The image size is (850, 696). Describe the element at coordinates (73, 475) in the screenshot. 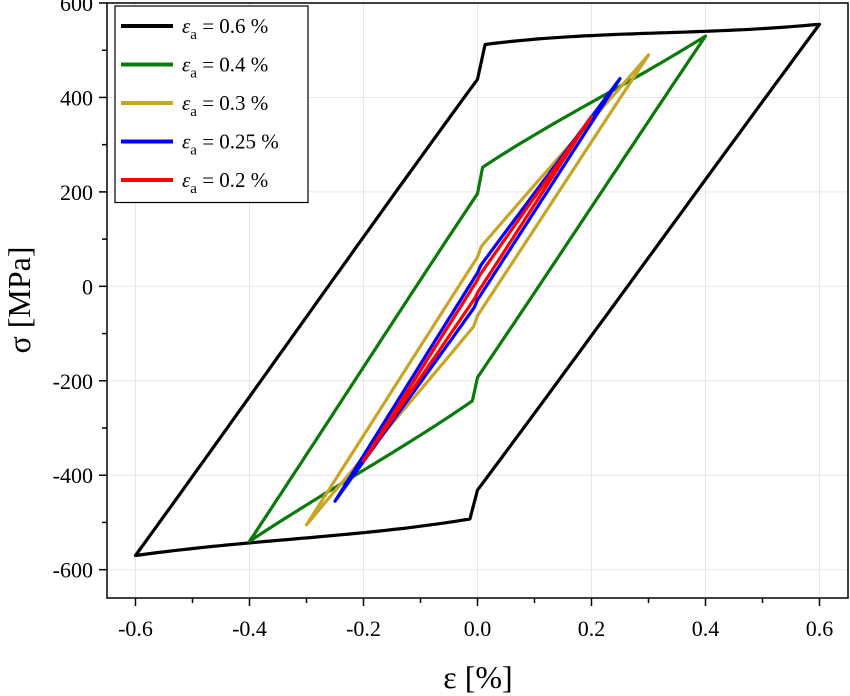

I see `y-tick-label: -400` at that location.